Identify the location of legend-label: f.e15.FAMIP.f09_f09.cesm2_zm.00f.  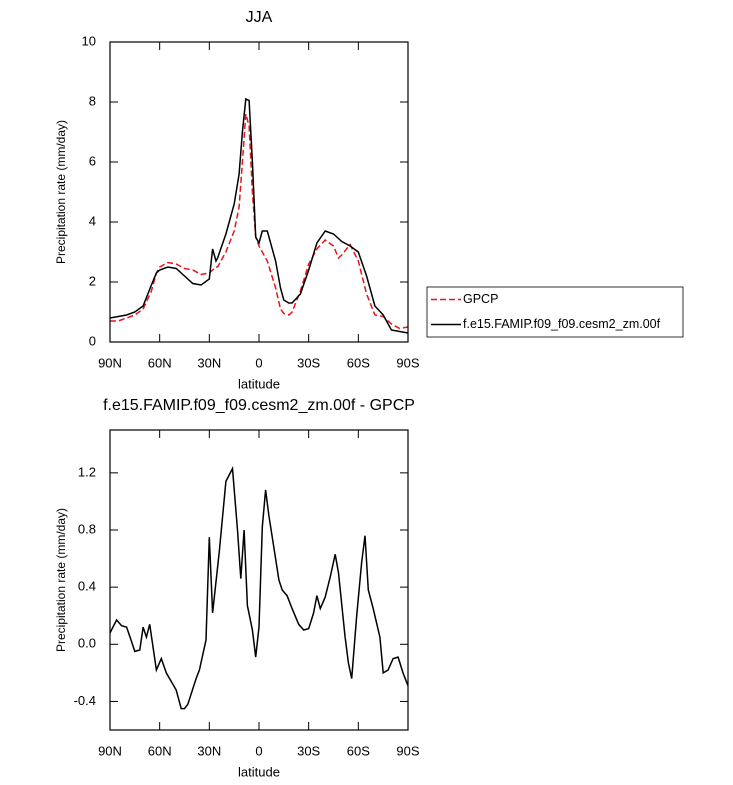
(562, 324).